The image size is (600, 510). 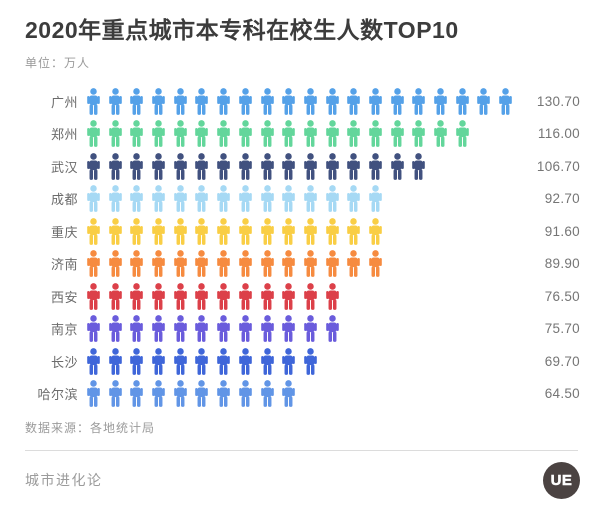 I want to click on city-label: 广州, so click(x=64, y=102).